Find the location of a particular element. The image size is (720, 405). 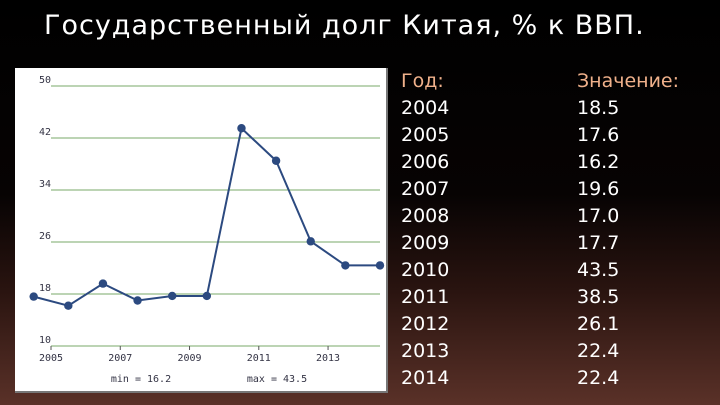

year-cell: 2010 is located at coordinates (425, 270).